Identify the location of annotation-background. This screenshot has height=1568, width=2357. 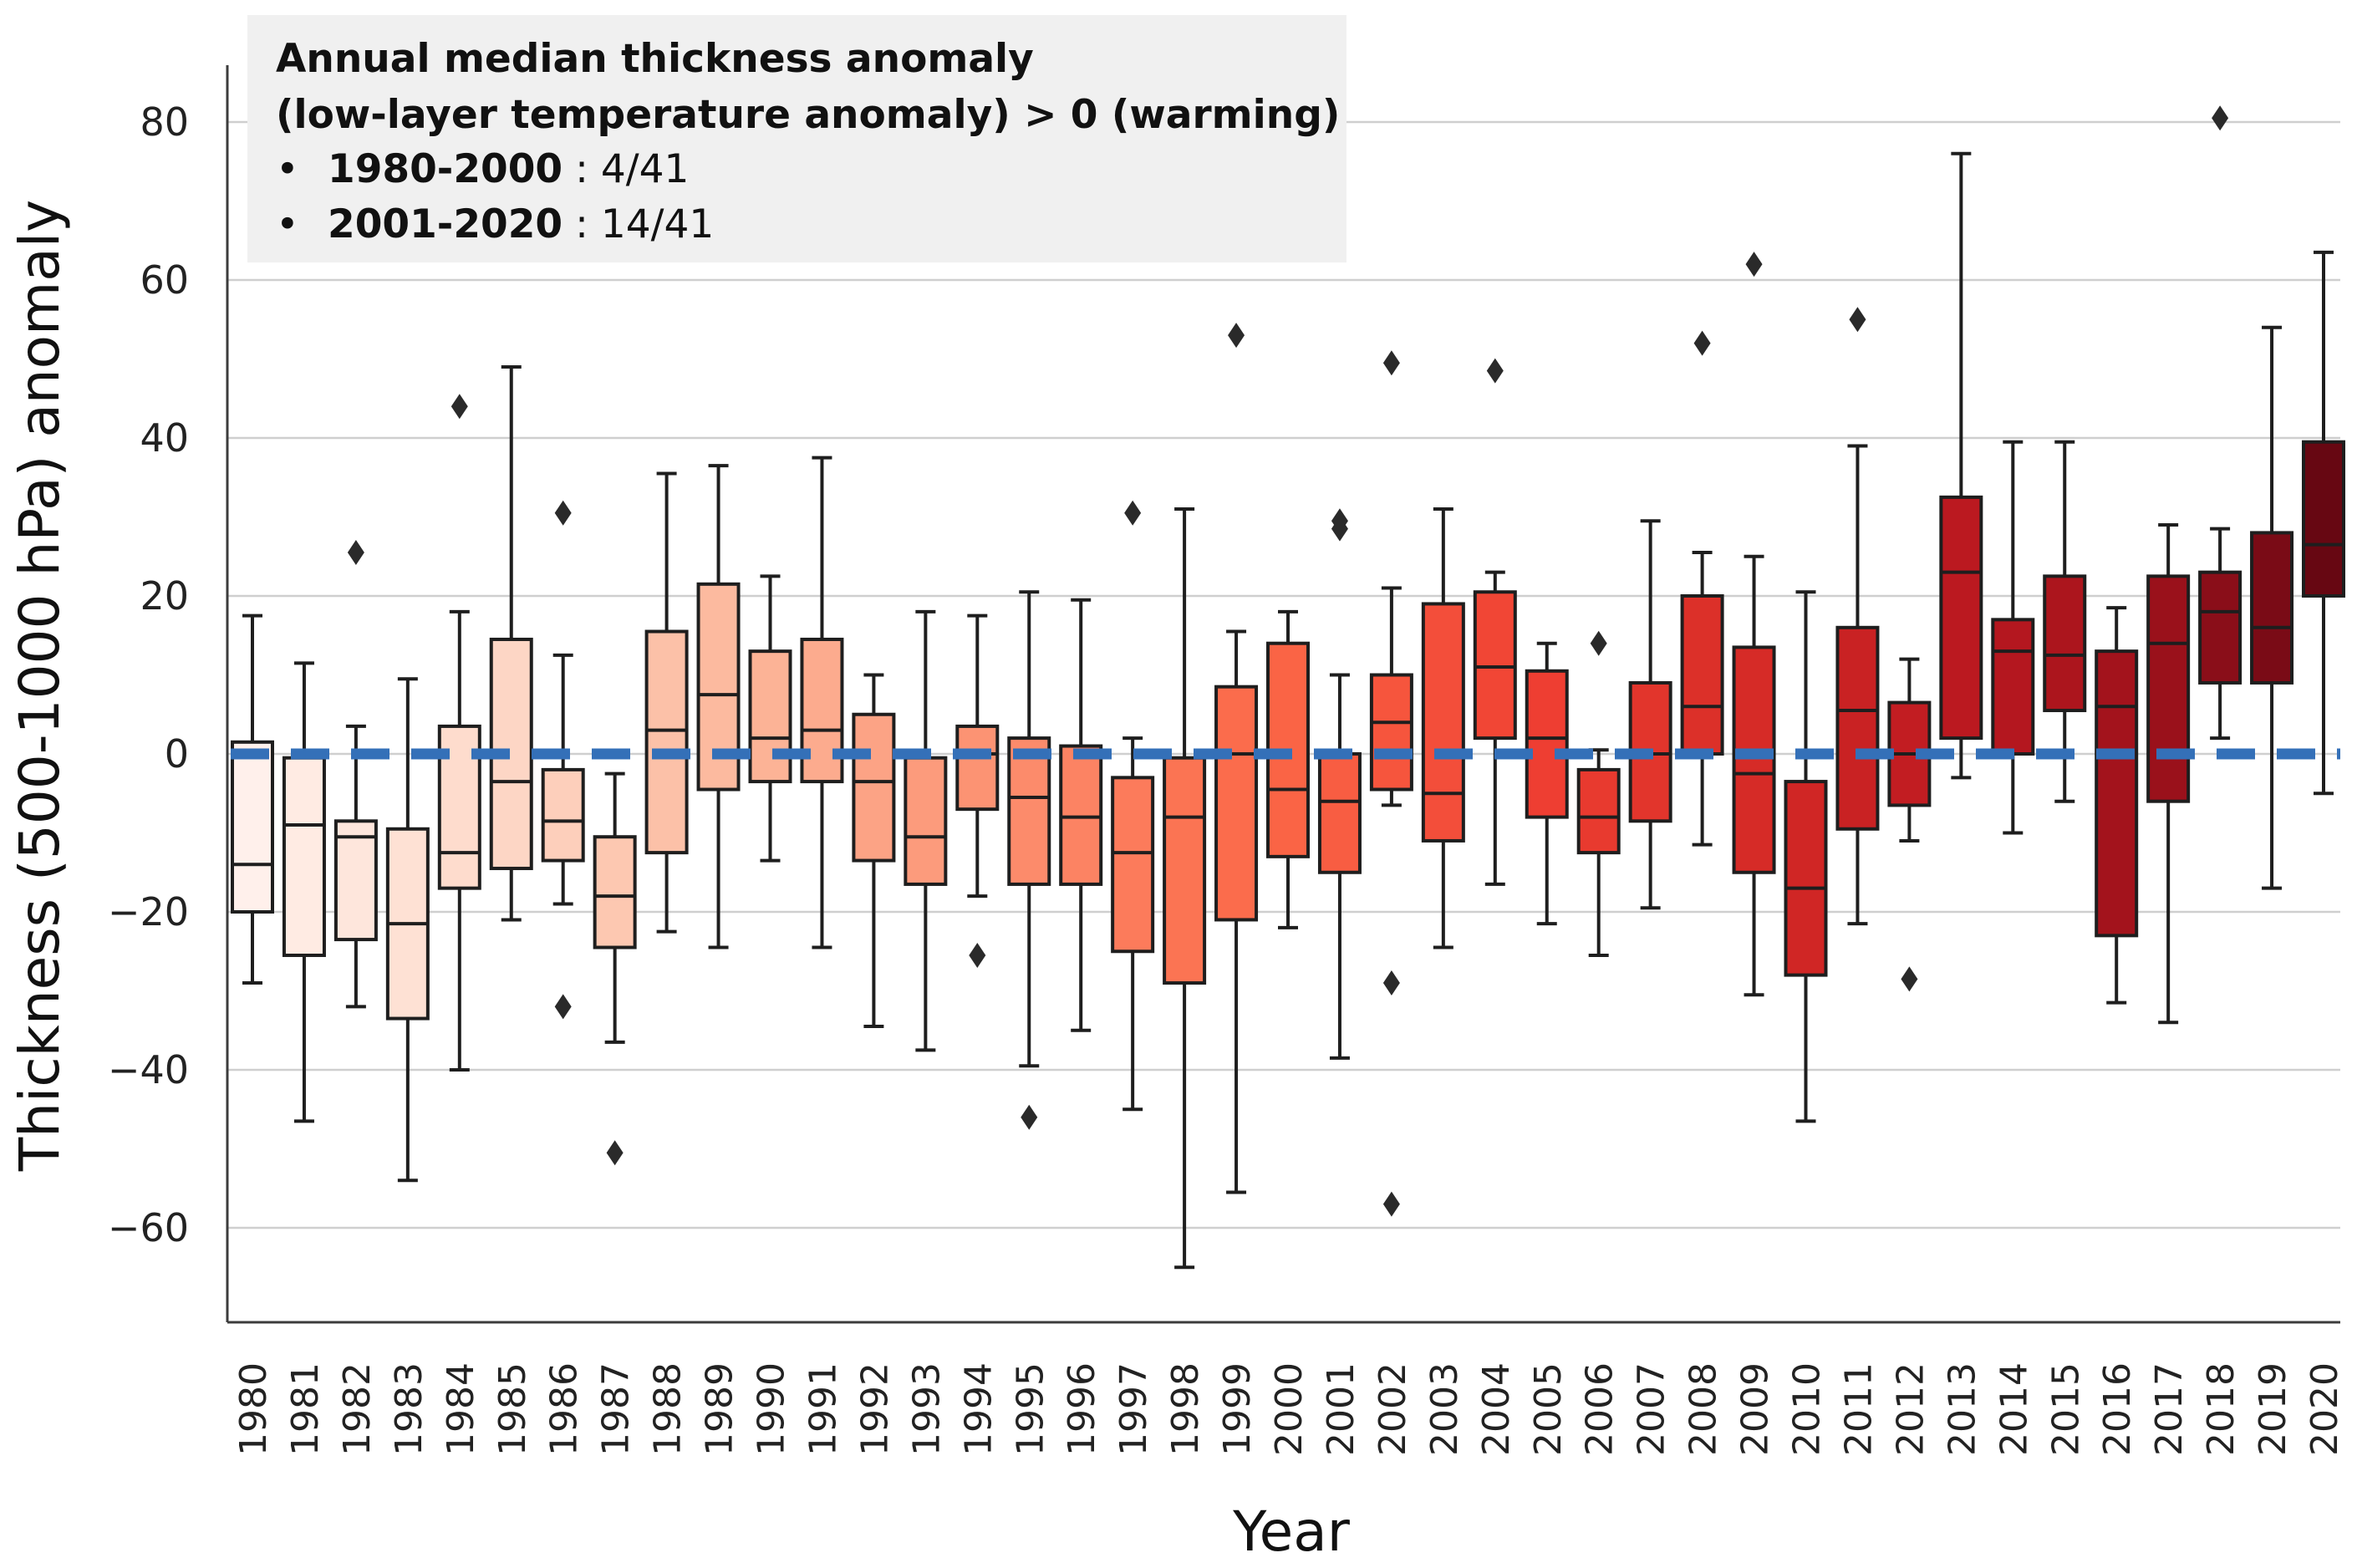
(796, 138).